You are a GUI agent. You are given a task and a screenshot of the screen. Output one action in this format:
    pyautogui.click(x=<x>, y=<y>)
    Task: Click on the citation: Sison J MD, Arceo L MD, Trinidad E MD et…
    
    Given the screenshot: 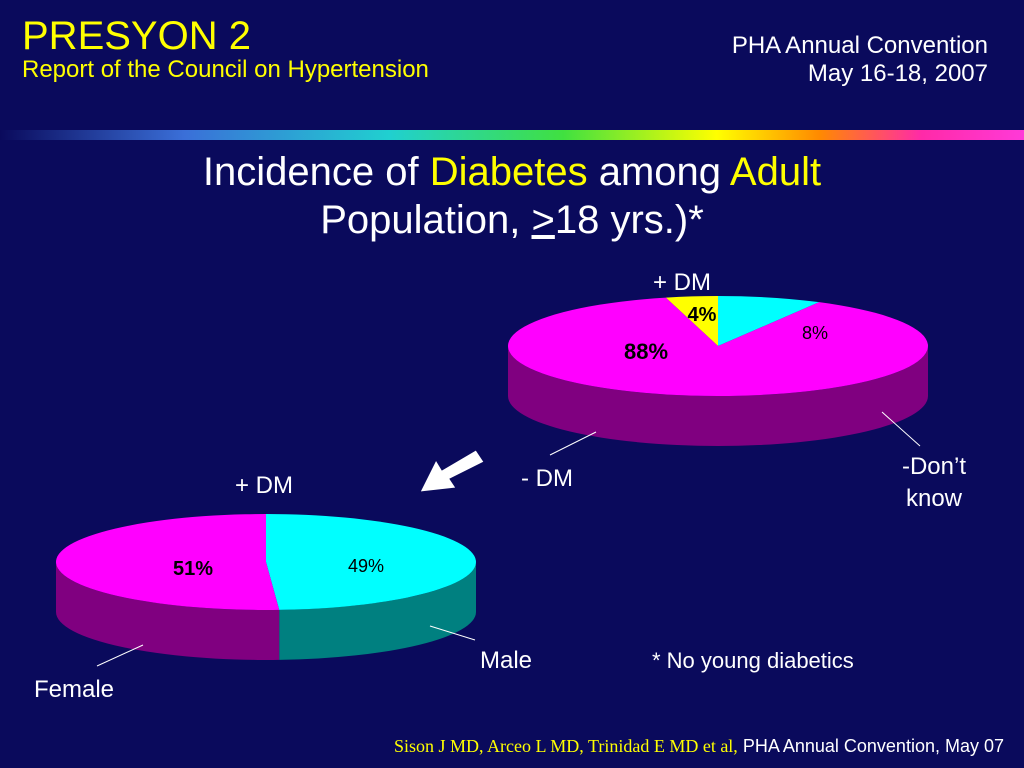 What is the action you would take?
    pyautogui.click(x=699, y=746)
    